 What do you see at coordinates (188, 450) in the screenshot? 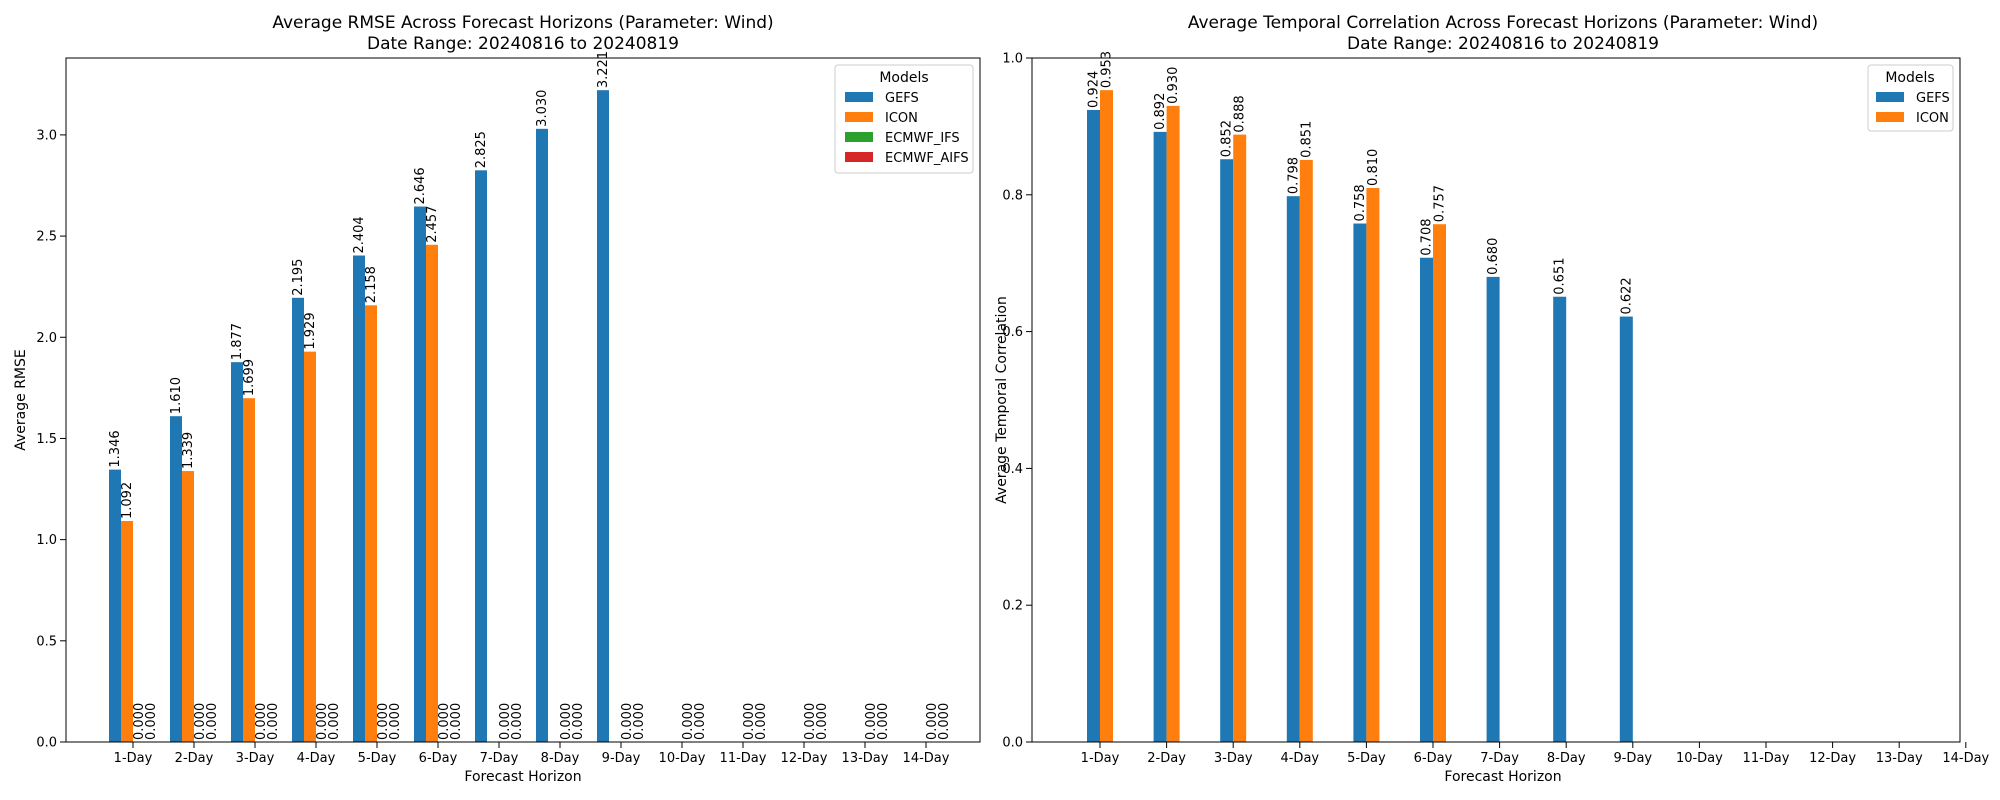
I see `rmse-data-label-icon-2-day: 1.339` at bounding box center [188, 450].